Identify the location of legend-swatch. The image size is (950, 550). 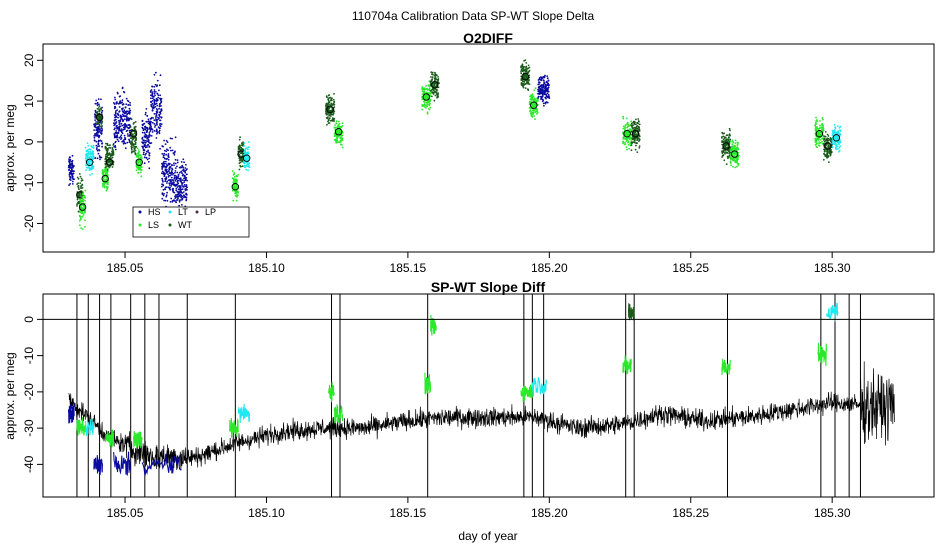
(140, 212).